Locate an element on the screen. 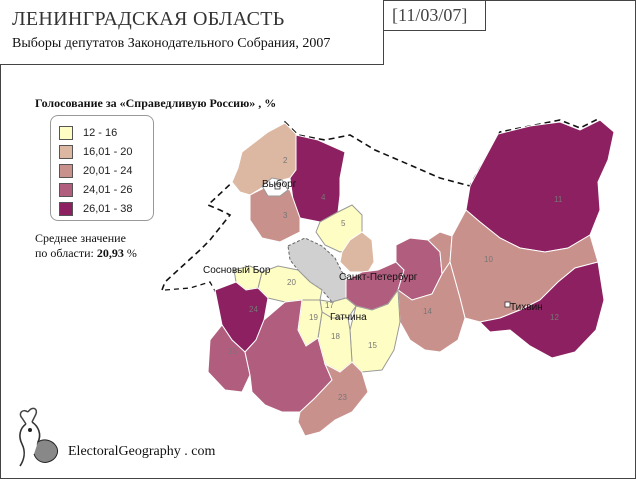 The height and width of the screenshot is (479, 636). region-number: 4 is located at coordinates (323, 197).